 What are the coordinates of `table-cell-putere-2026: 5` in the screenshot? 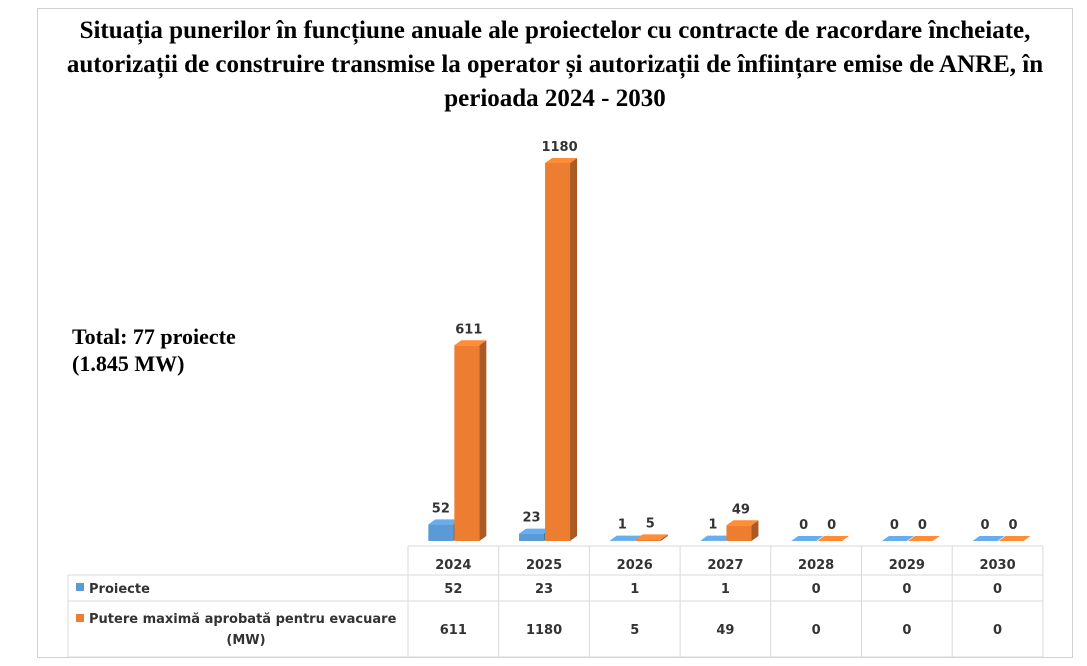 It's located at (634, 630).